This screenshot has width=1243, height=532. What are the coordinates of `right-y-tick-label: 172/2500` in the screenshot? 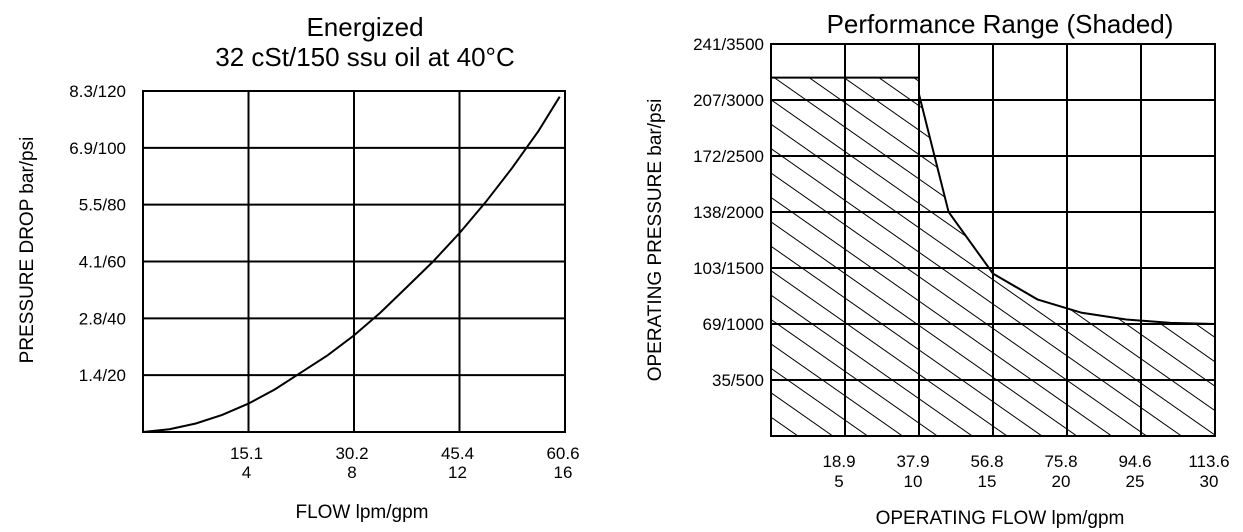 It's located at (728, 156).